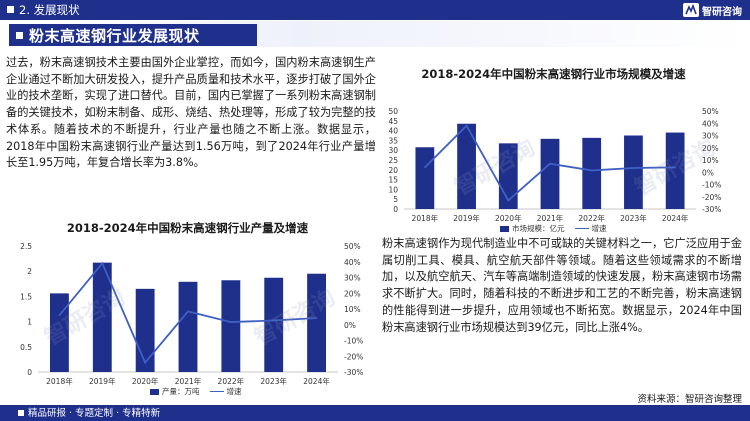 This screenshot has width=750, height=421. Describe the element at coordinates (375, 413) in the screenshot. I see `footer-bar` at that location.